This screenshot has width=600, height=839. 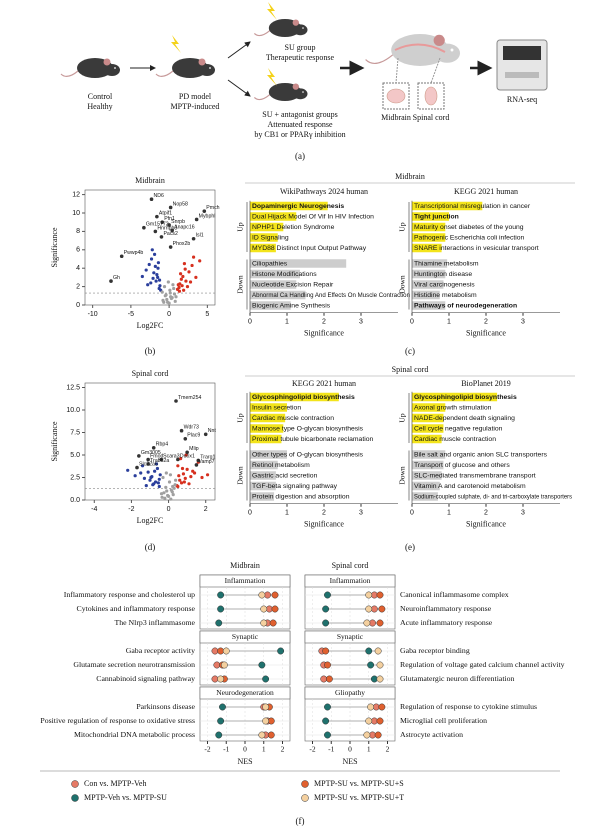 What do you see at coordinates (293, 227) in the screenshot?
I see `bar-label: NPHP1 Deletion Syndrome` at bounding box center [293, 227].